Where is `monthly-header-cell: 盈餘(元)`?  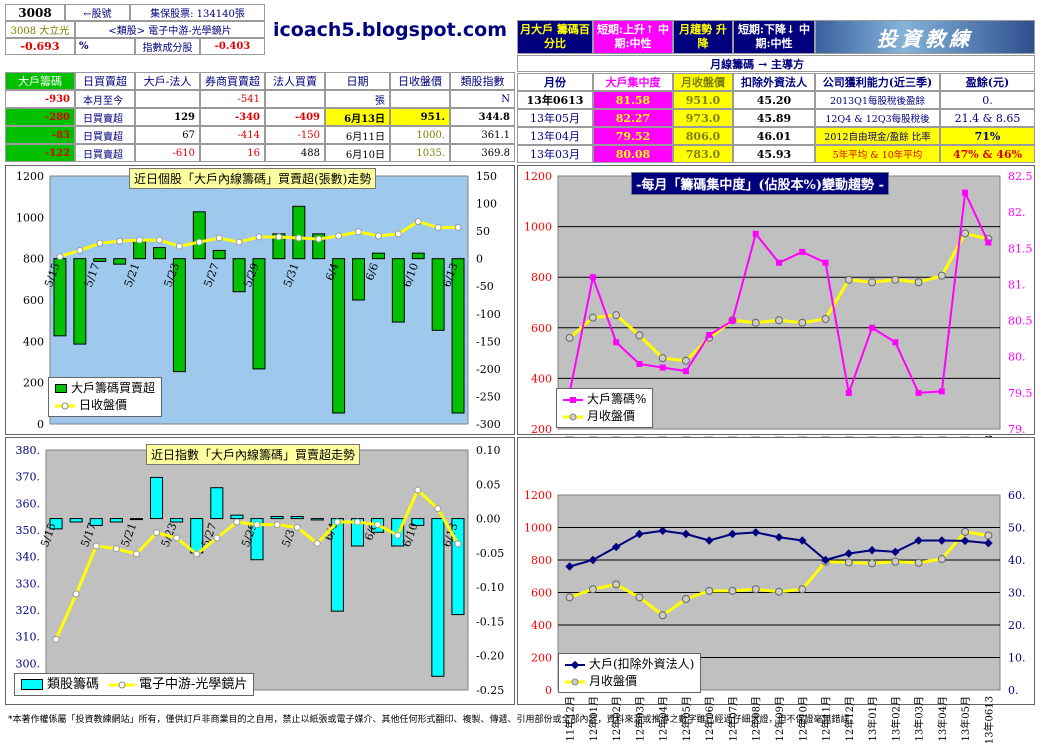 monthly-header-cell: 盈餘(元) is located at coordinates (987, 82).